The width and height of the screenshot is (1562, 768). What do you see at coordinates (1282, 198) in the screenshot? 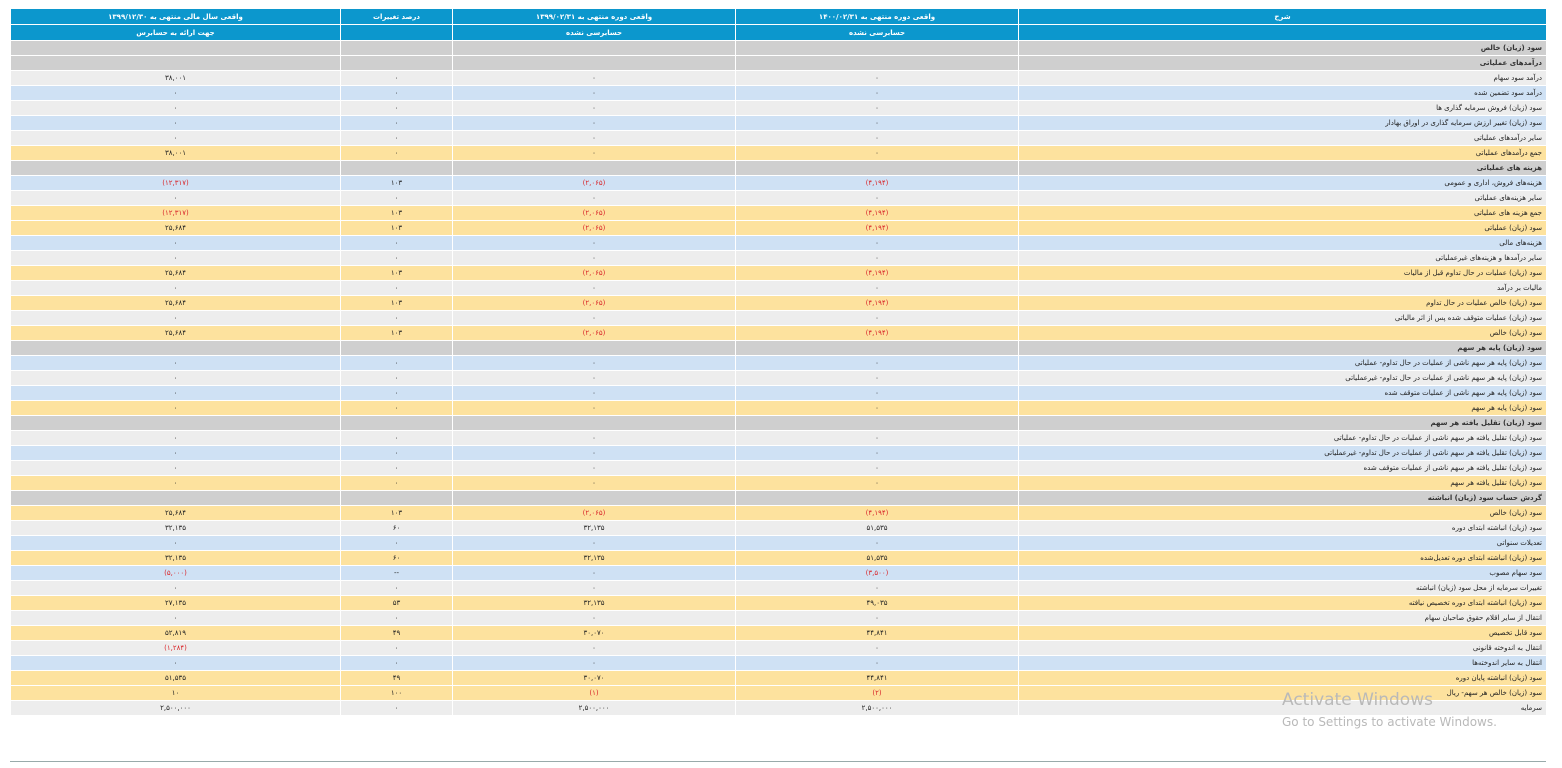
I see `row-description: سایر هزینه‌های عملیاتی` at bounding box center [1282, 198].